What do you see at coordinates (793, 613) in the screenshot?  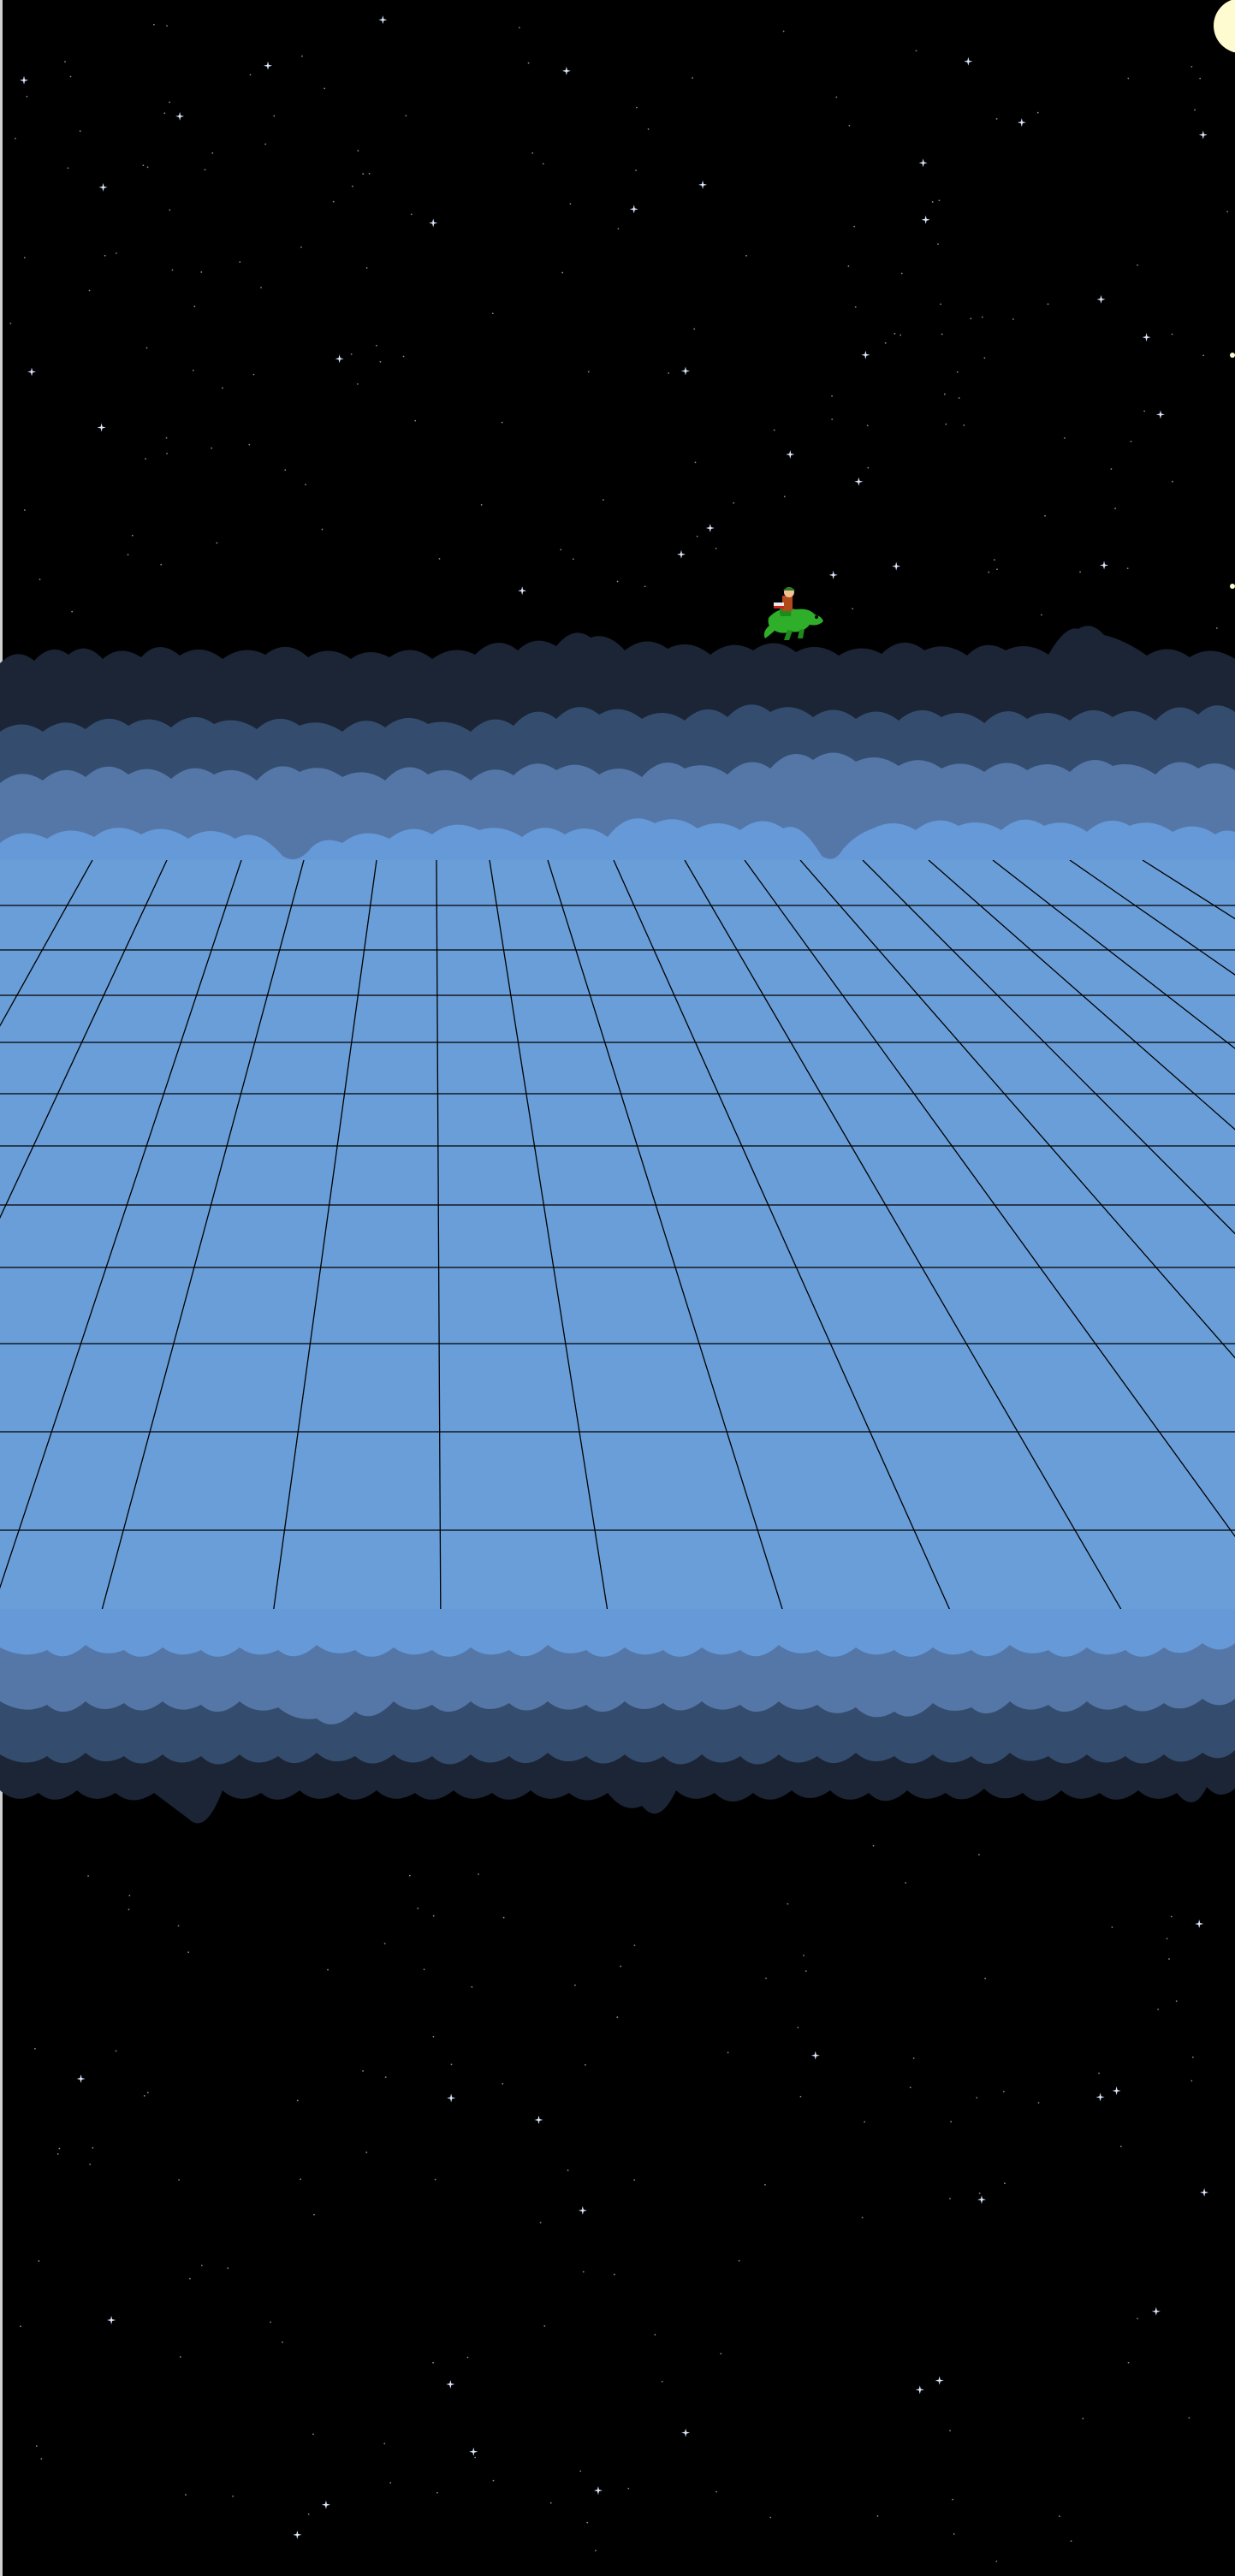 I see `dragon-rider` at bounding box center [793, 613].